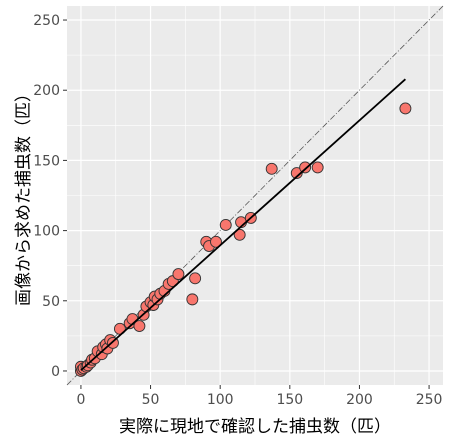  What do you see at coordinates (429, 400) in the screenshot?
I see `x-tick-label: 250` at bounding box center [429, 400].